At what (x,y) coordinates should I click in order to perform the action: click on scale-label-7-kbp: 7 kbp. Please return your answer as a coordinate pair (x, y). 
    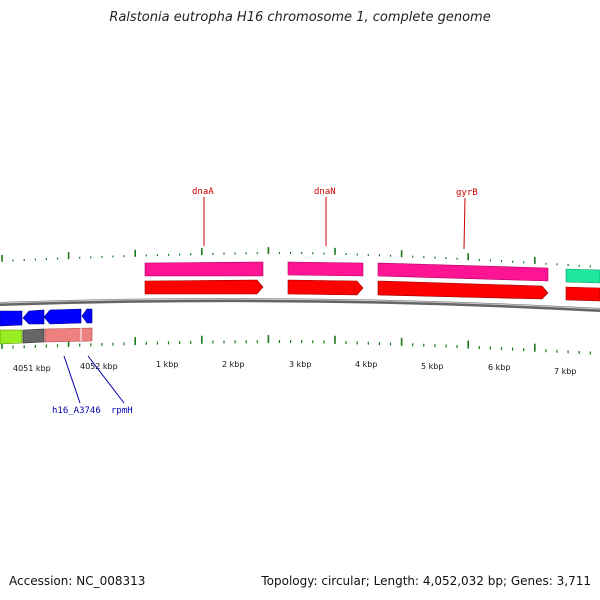
    Looking at the image, I should click on (565, 371).